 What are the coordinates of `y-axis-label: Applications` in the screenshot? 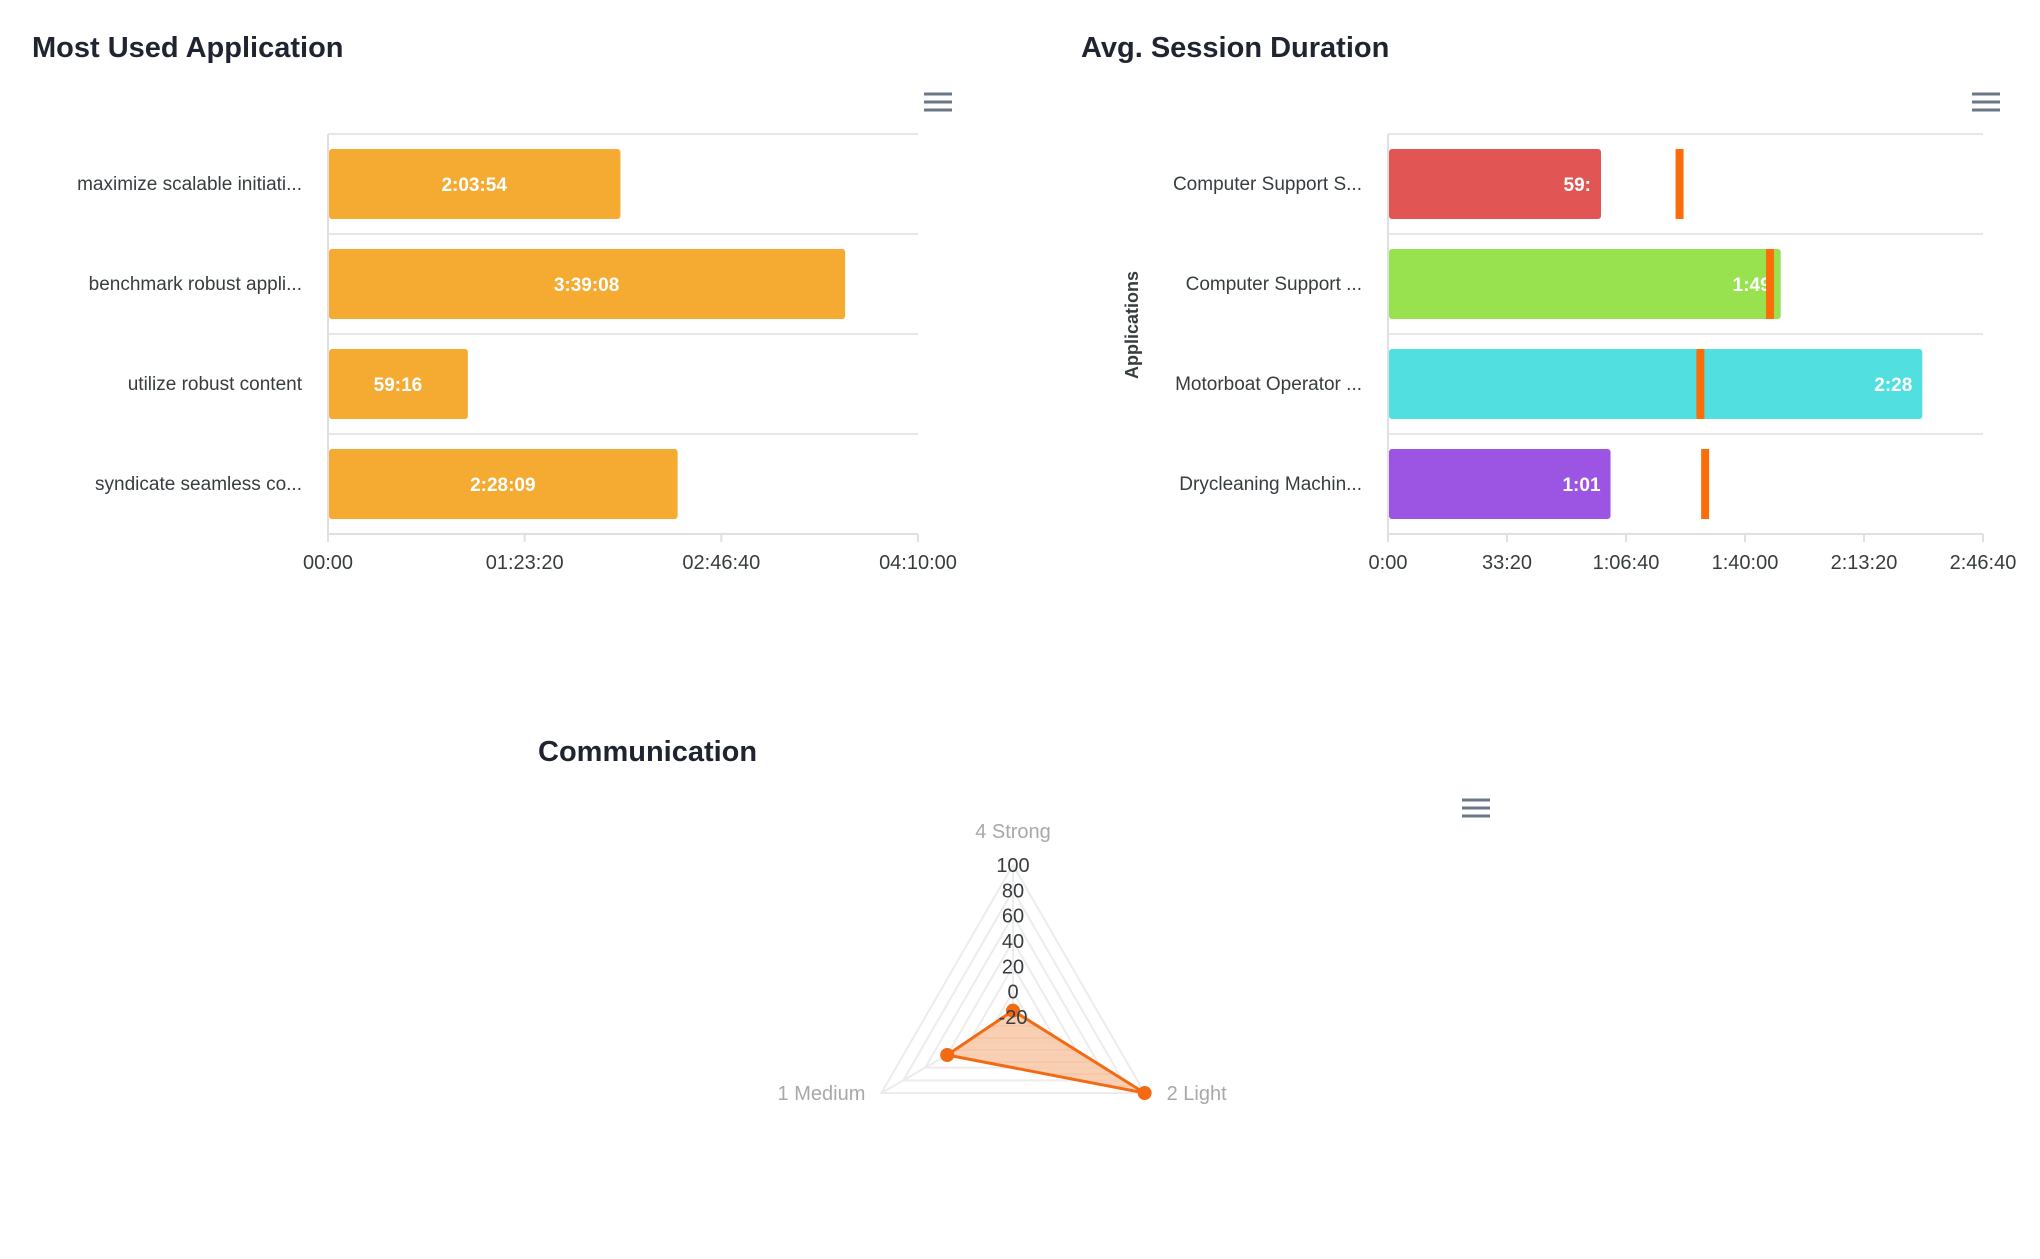 It's located at (1132, 325).